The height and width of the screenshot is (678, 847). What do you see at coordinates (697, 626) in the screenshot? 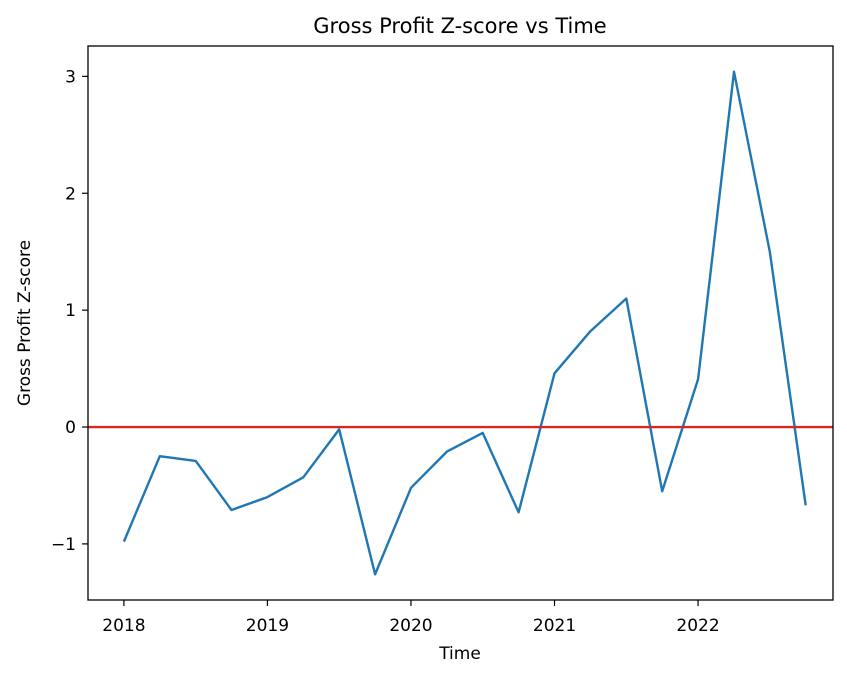
I see `x-tick-label-2022: 2022` at bounding box center [697, 626].